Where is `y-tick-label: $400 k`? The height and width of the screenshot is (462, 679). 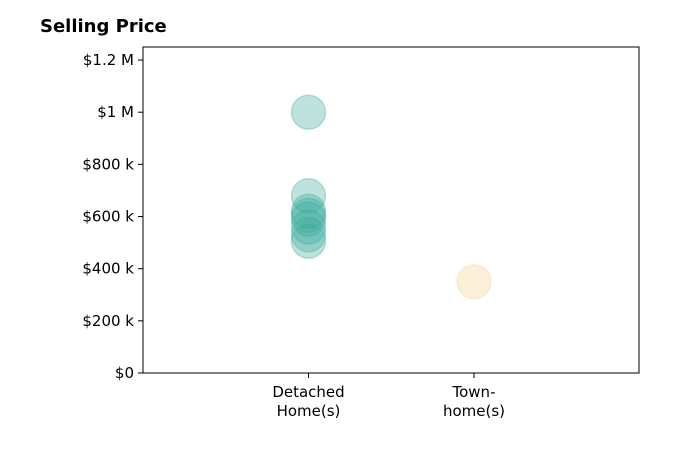
y-tick-label: $400 k is located at coordinates (108, 269).